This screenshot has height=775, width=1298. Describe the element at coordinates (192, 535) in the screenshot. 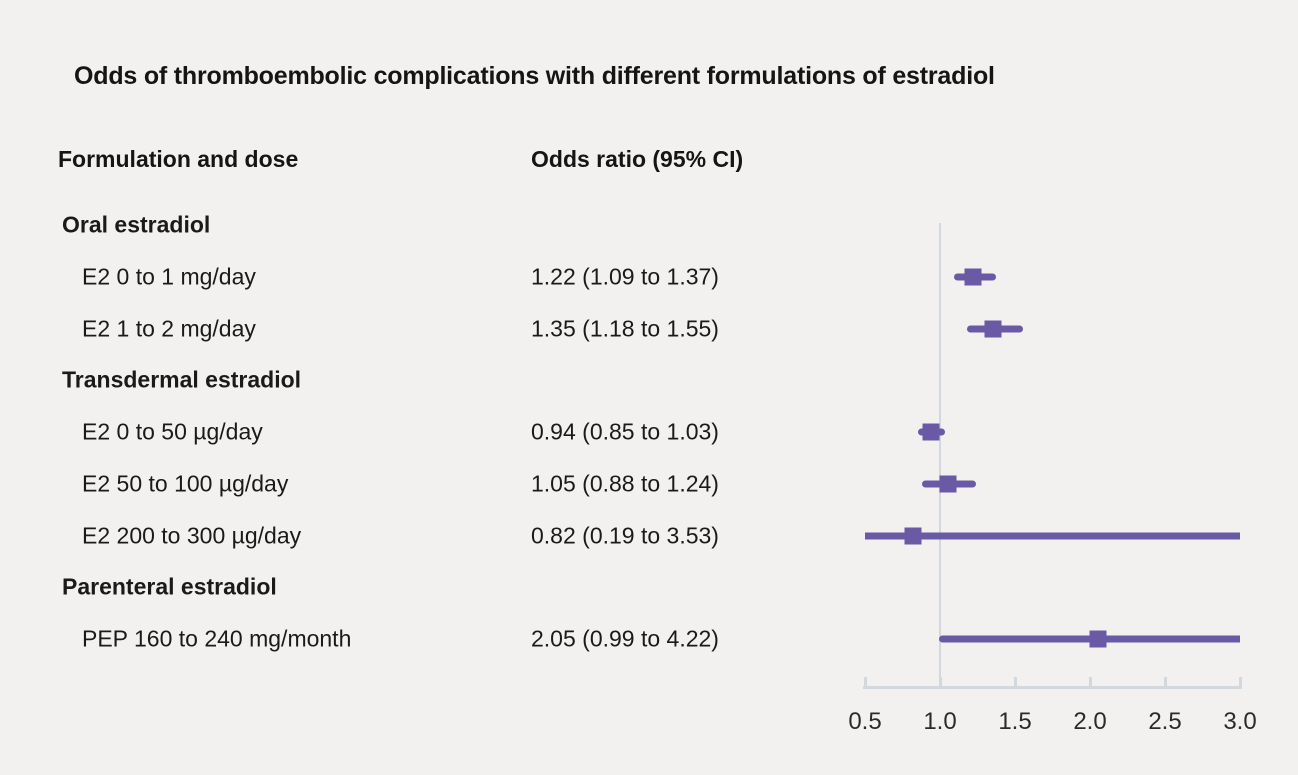

I see `row-label: E2 200 to 300 µg/day` at that location.